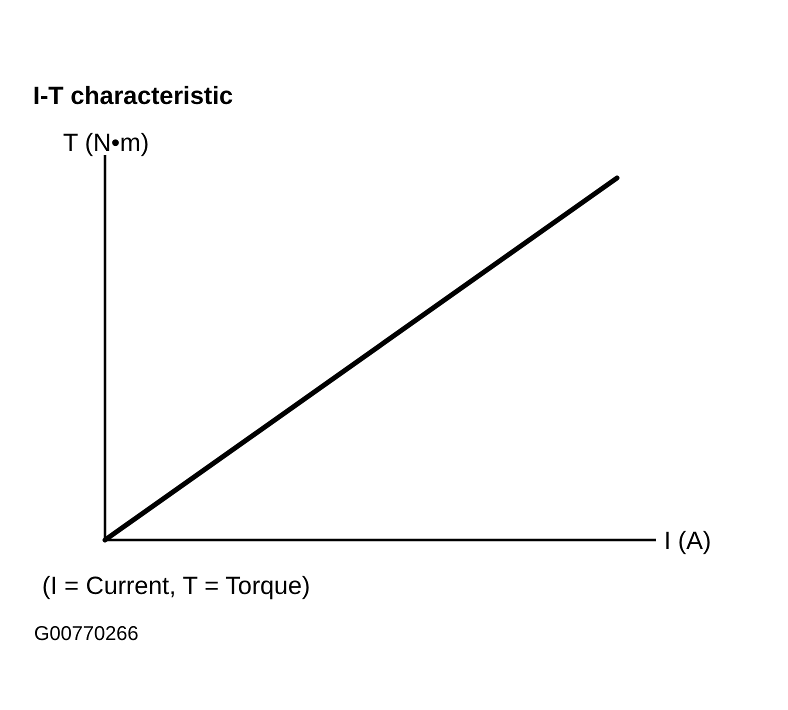 This screenshot has width=788, height=710. I want to click on y-axis-title: T (N•m), so click(106, 143).